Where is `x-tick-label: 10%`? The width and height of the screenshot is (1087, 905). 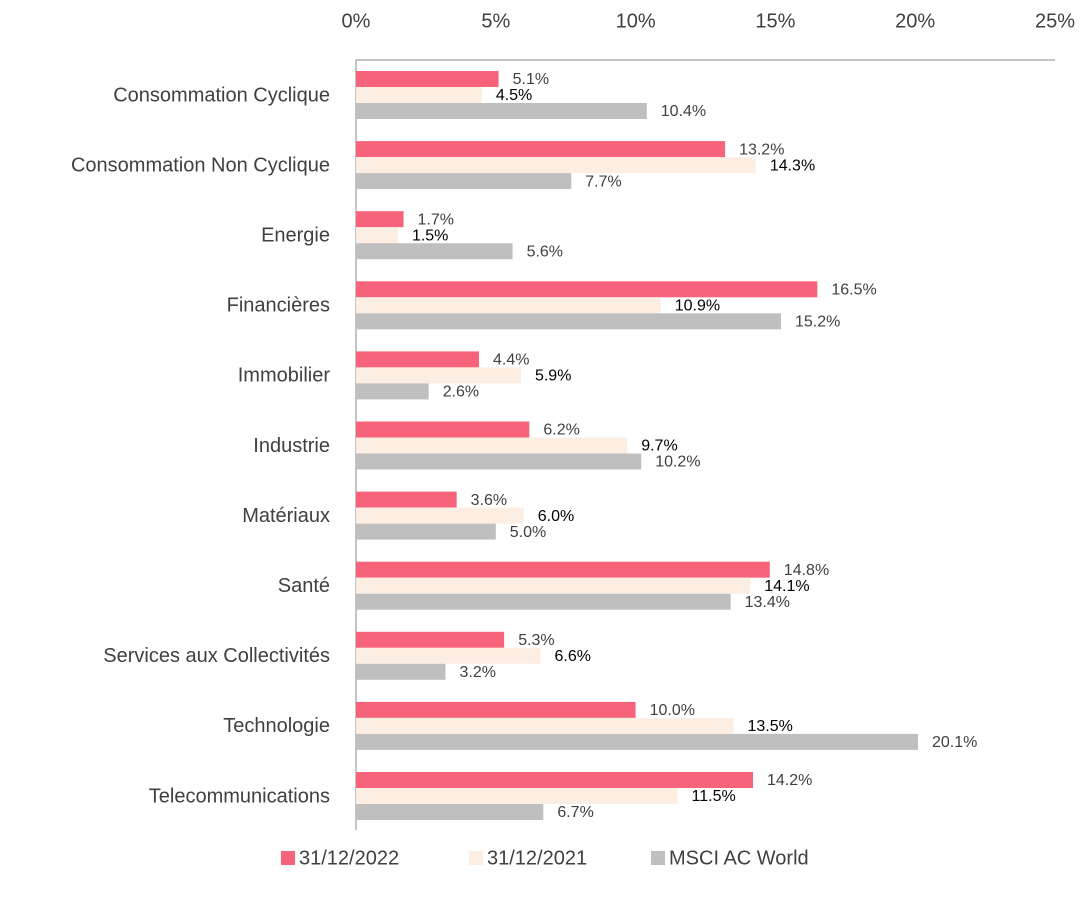 x-tick-label: 10% is located at coordinates (636, 21).